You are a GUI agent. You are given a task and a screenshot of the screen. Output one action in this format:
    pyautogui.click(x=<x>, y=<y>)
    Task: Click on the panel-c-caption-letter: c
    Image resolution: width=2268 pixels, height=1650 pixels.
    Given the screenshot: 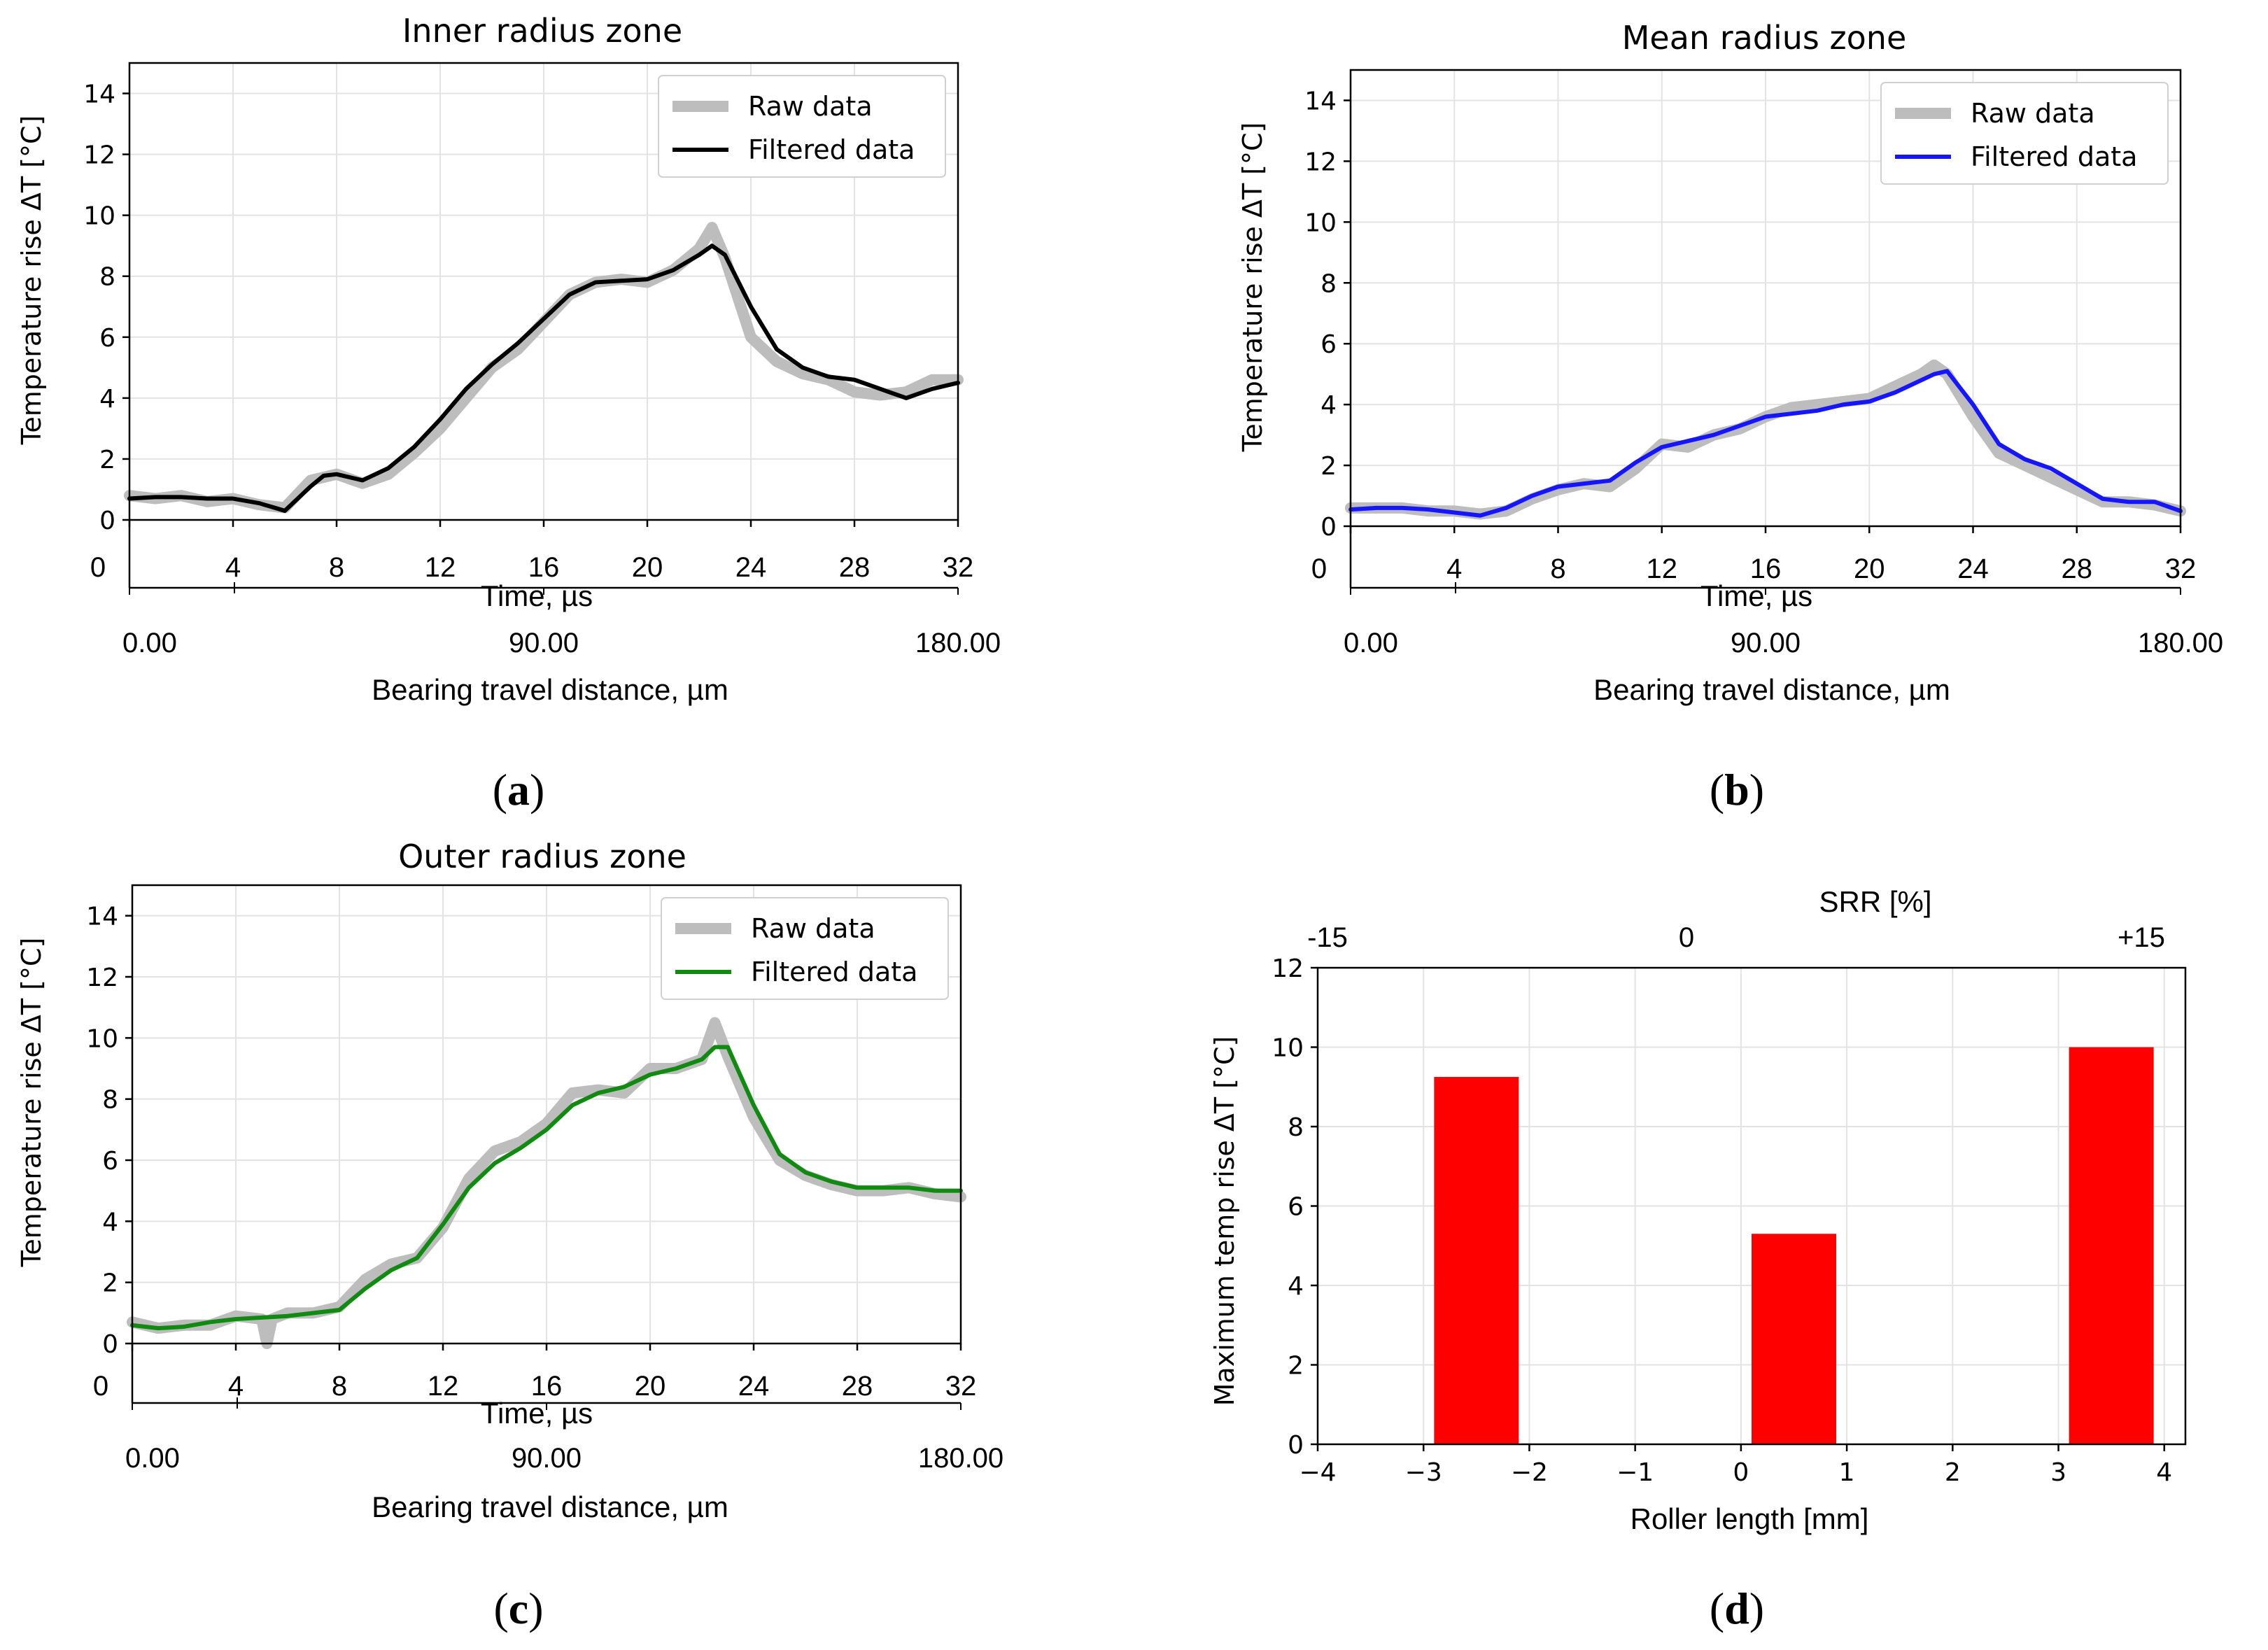 What is the action you would take?
    pyautogui.click(x=518, y=1609)
    